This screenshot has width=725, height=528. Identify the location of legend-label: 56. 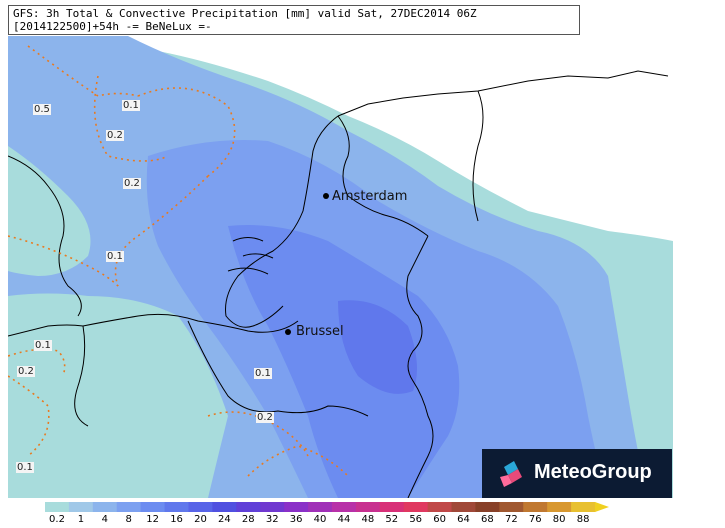
(416, 519).